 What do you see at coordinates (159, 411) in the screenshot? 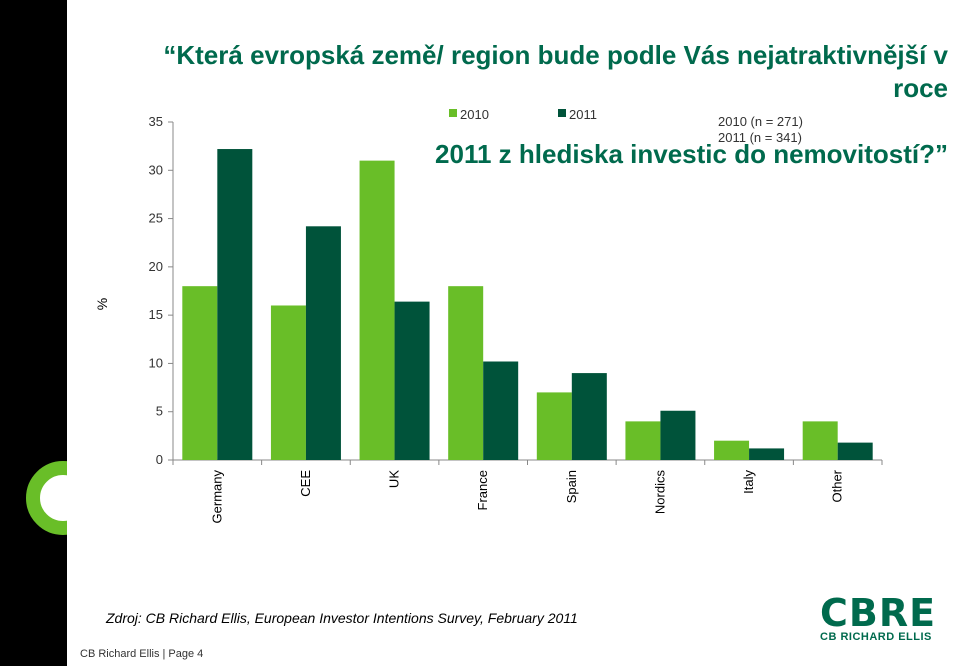
I see `y-tick-label: 5` at bounding box center [159, 411].